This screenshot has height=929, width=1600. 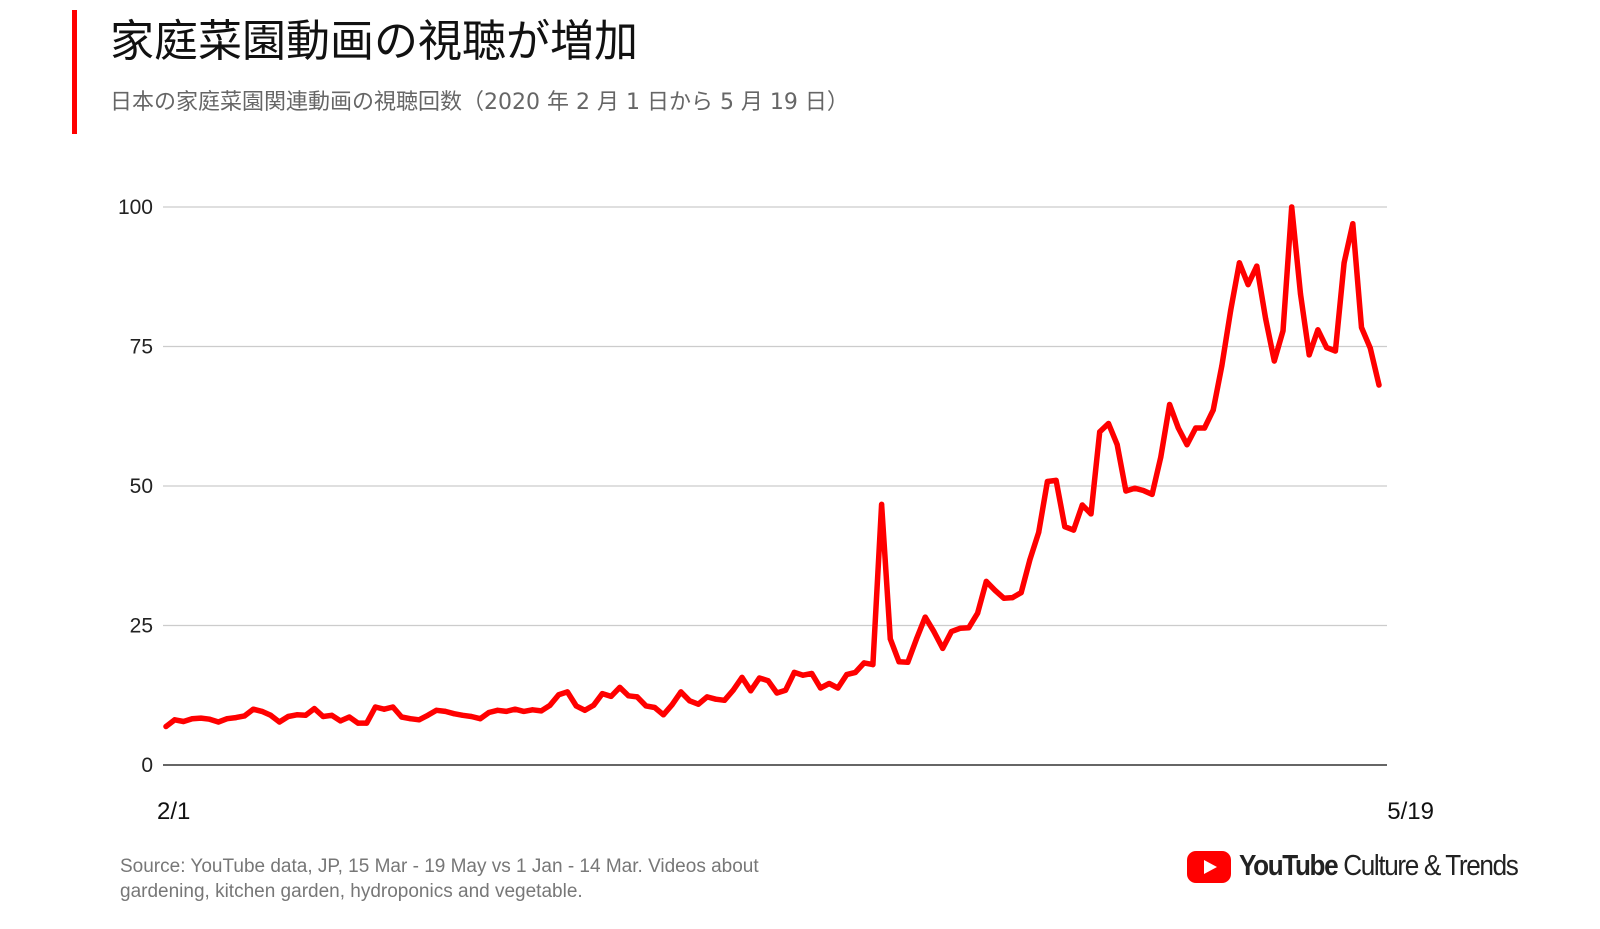 I want to click on x-tick-label-end: 5/19, so click(x=1410, y=811).